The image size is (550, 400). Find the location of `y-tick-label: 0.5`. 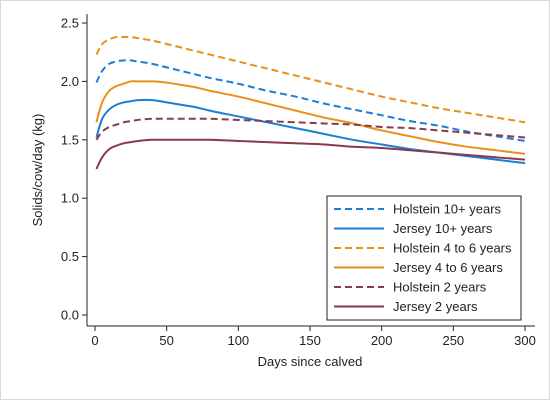

y-tick-label: 0.5 is located at coordinates (70, 256).